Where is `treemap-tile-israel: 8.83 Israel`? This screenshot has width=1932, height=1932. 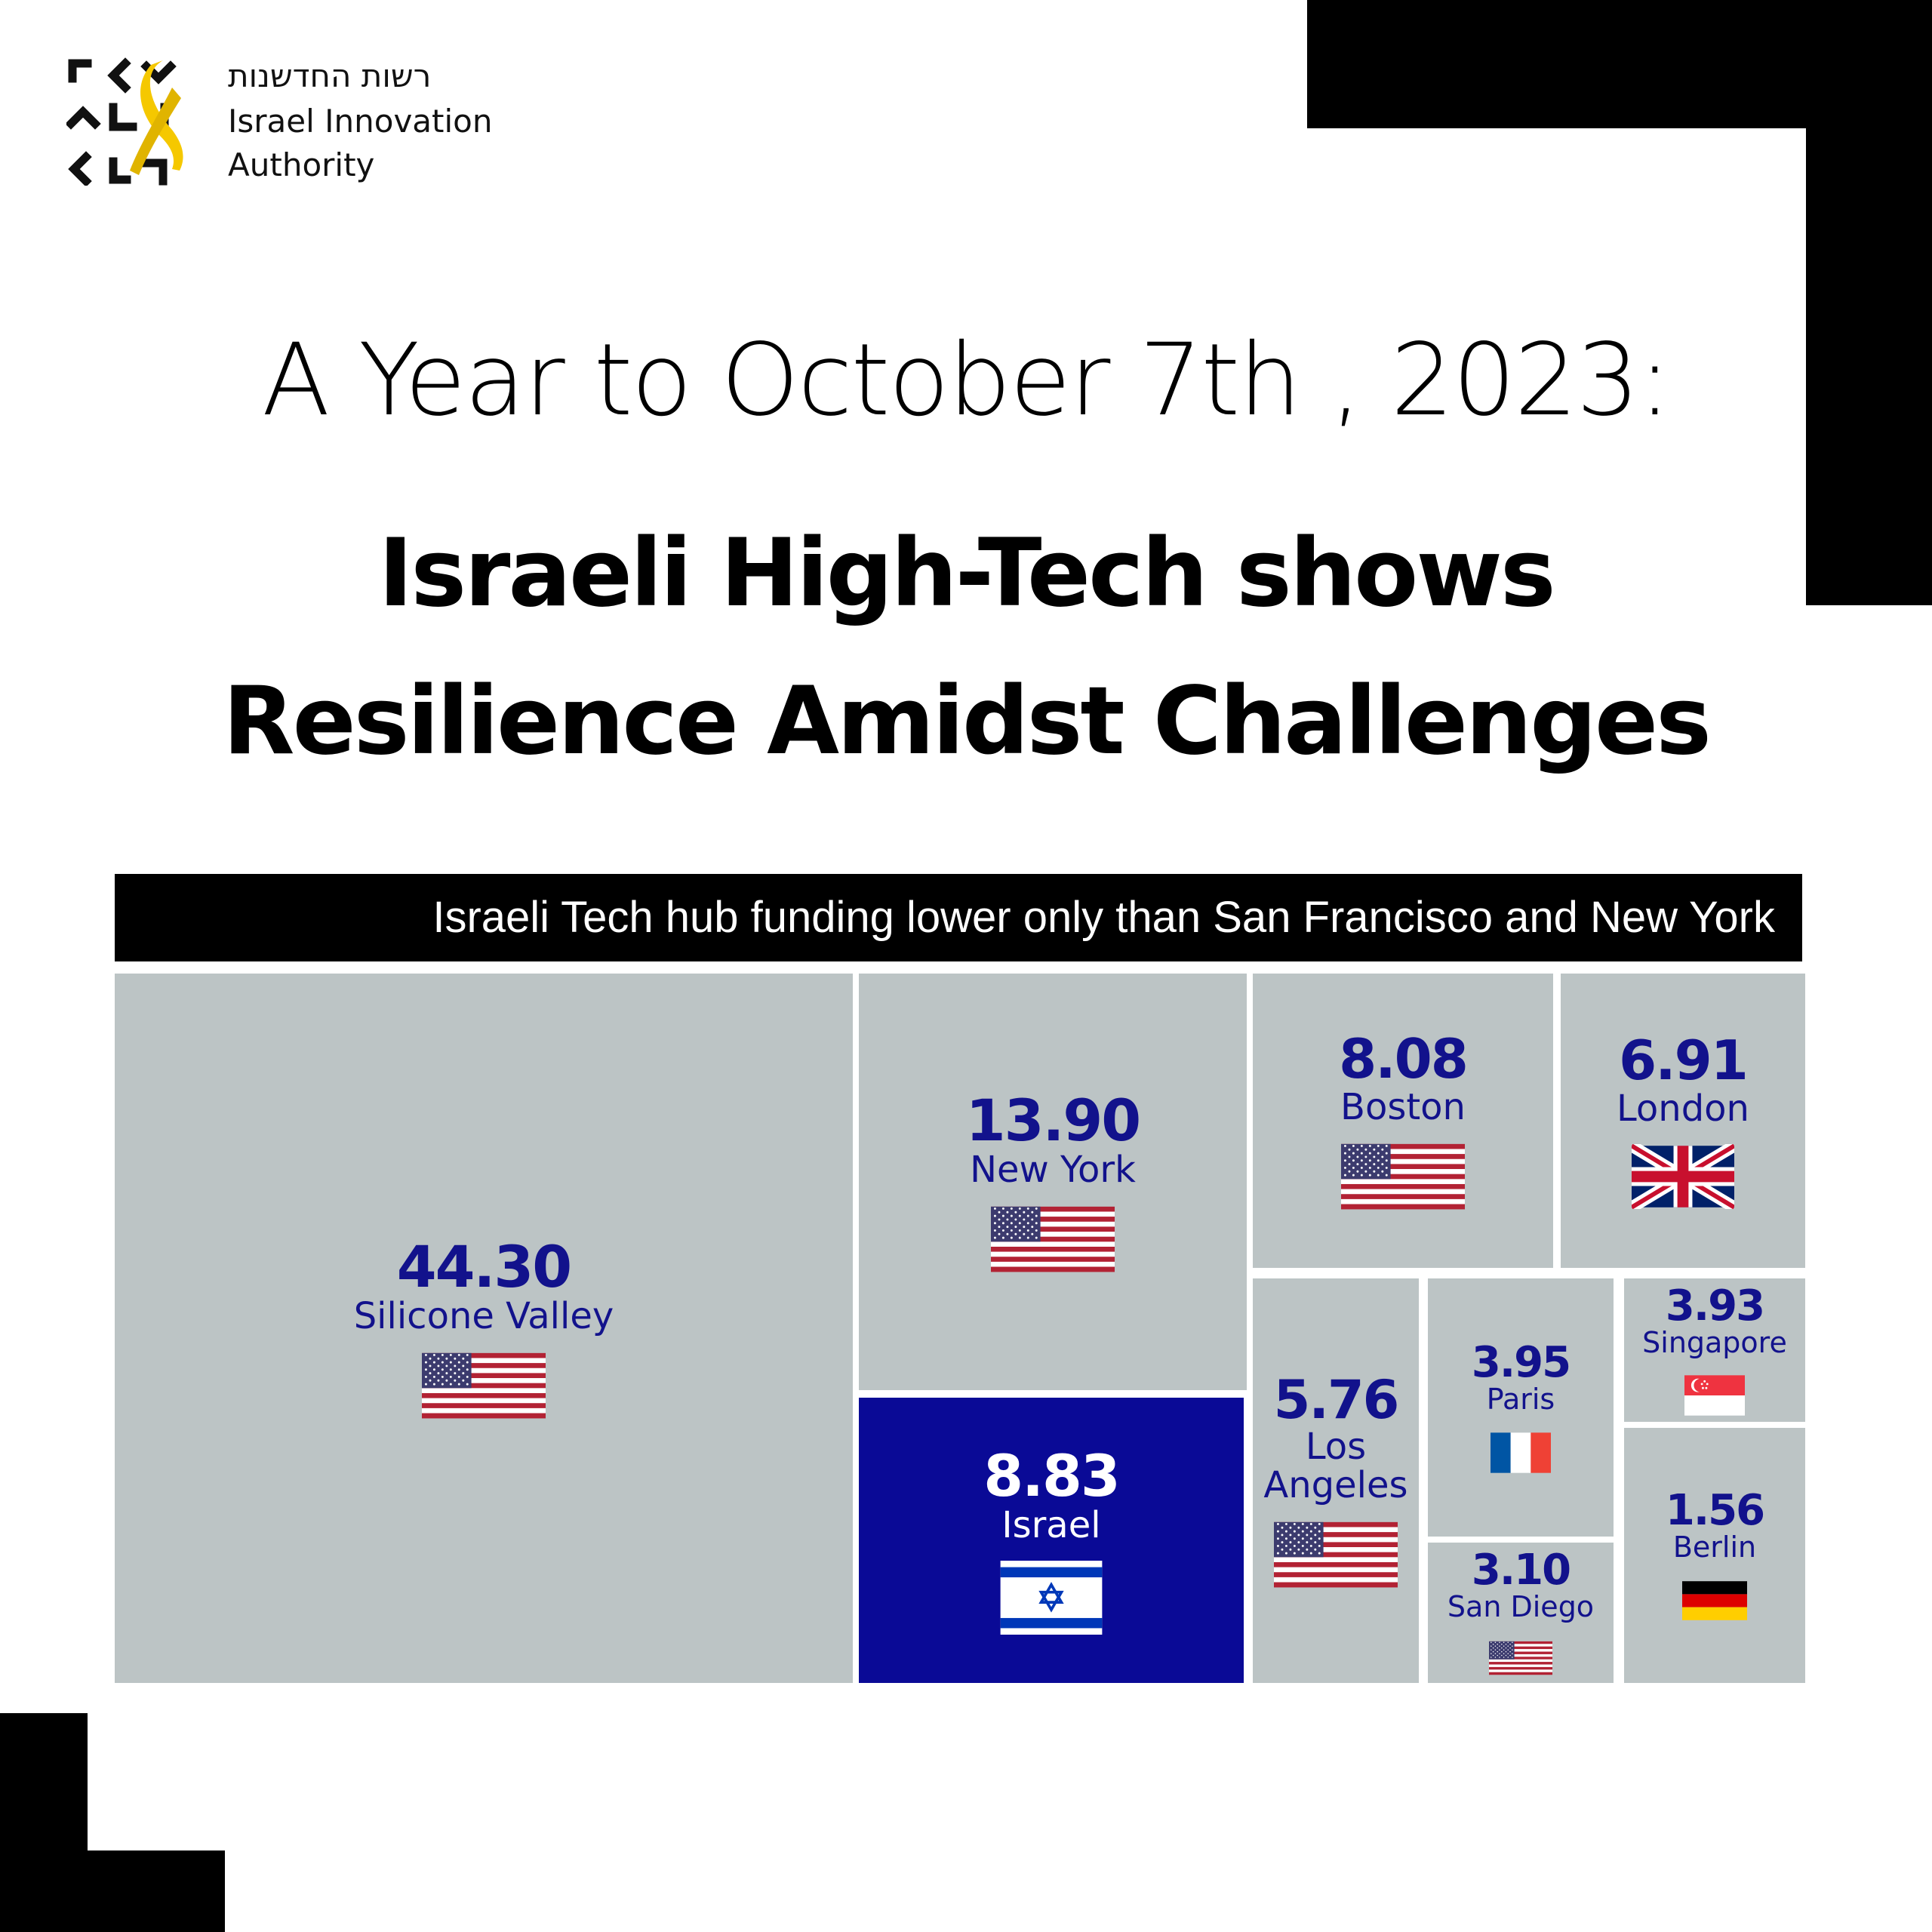
treemap-tile-israel: 8.83 Israel is located at coordinates (1051, 1540).